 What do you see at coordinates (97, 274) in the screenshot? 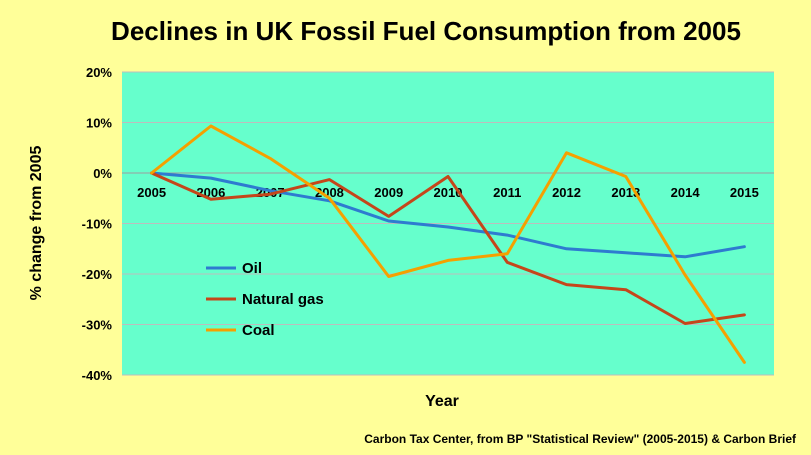
I see `y-tick-label: -20%` at bounding box center [97, 274].